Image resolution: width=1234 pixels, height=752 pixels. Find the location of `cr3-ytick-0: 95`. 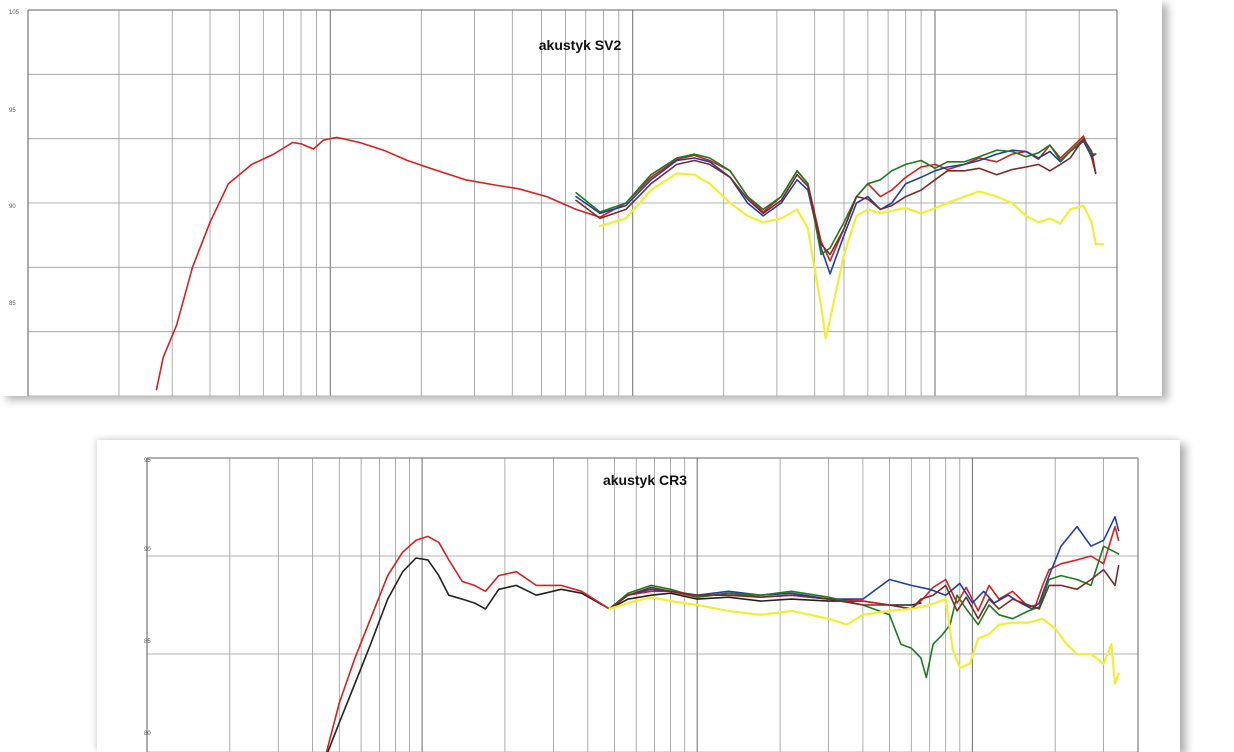

cr3-ytick-0: 95 is located at coordinates (147, 461).